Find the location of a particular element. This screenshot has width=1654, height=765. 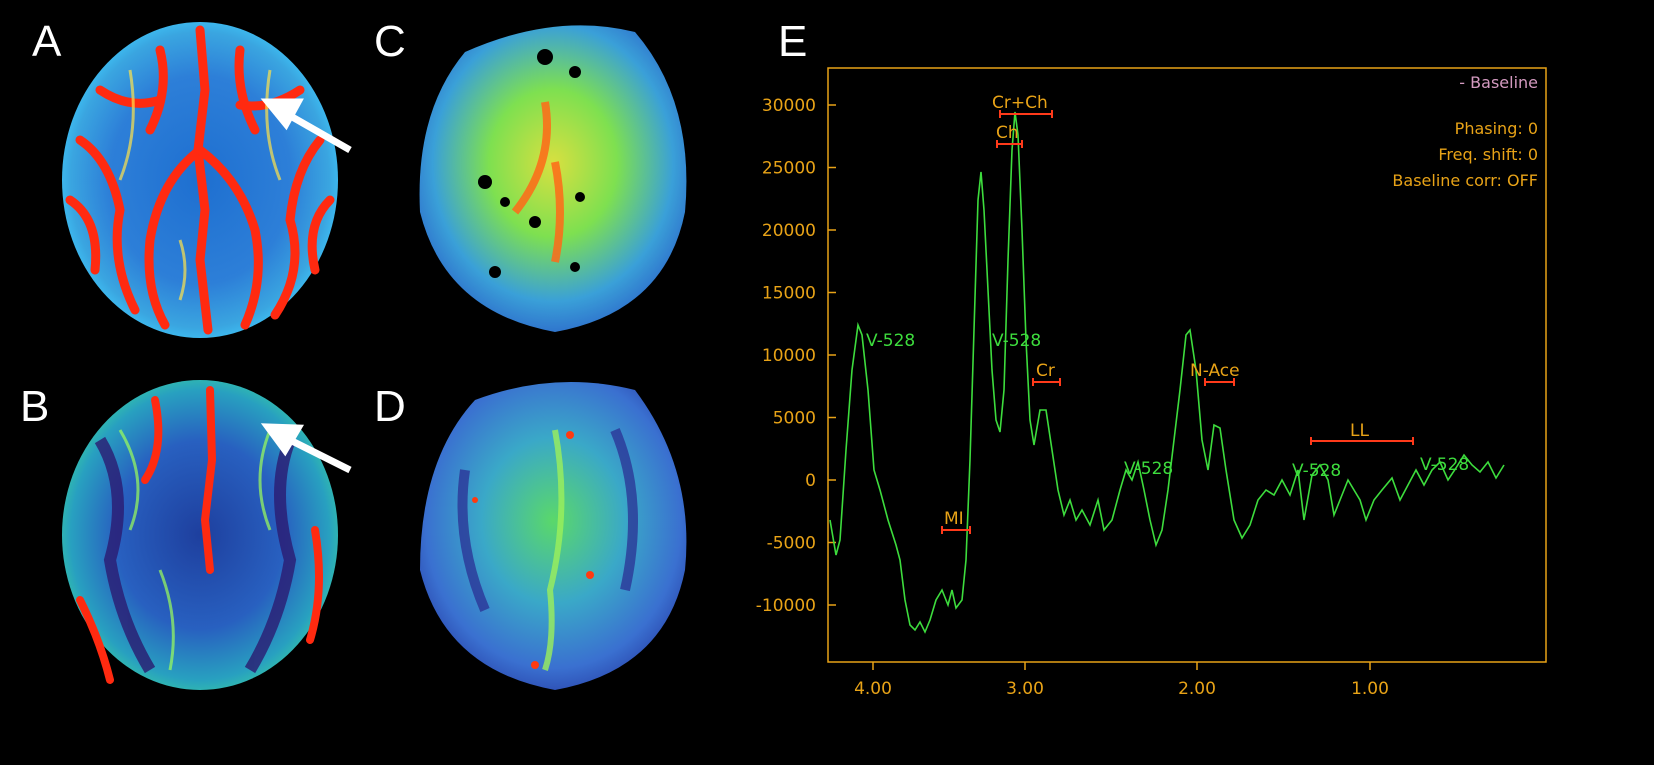

panel-label-a: A is located at coordinates (47, 41).